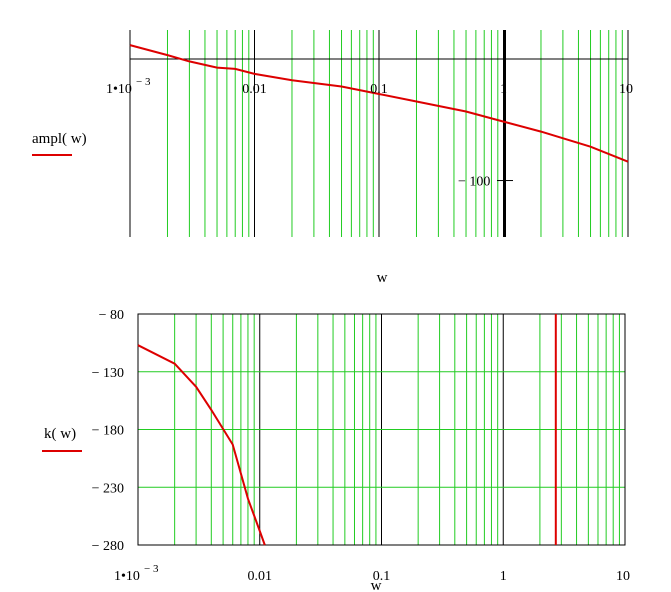 This screenshot has height=592, width=671. Describe the element at coordinates (108, 431) in the screenshot. I see `y-tick-label: − 180` at that location.